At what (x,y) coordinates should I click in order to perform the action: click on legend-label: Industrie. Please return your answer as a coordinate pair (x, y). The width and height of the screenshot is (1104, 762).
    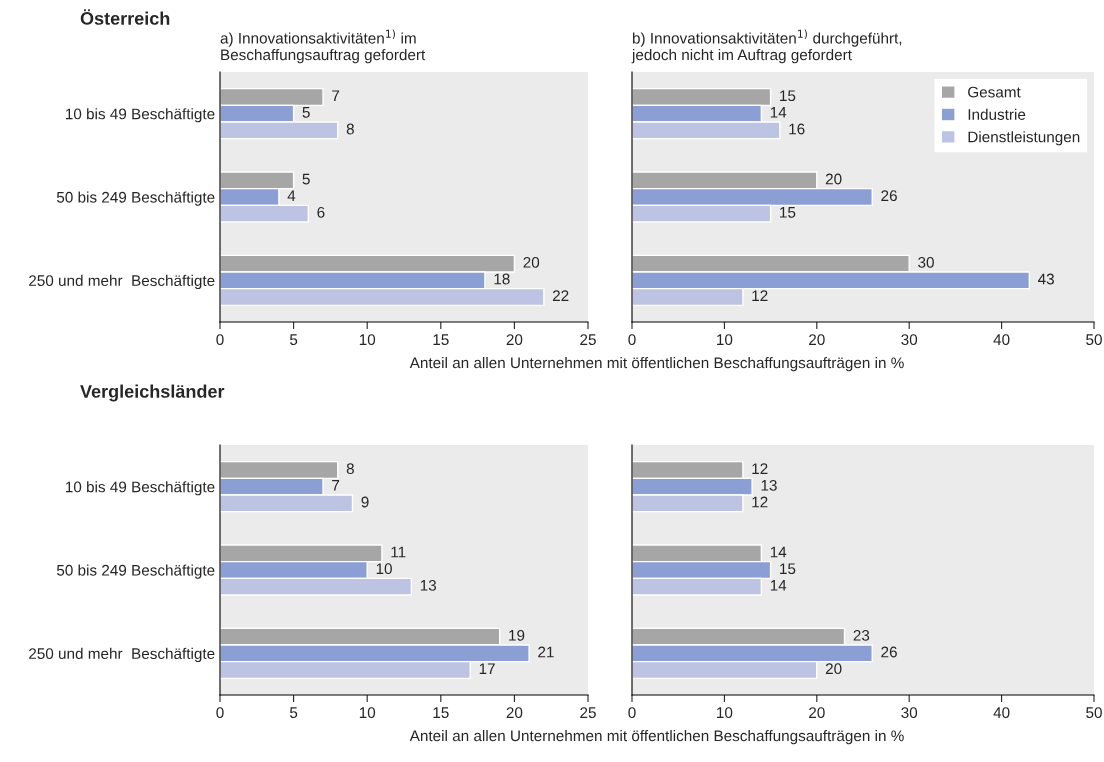
    Looking at the image, I should click on (997, 114).